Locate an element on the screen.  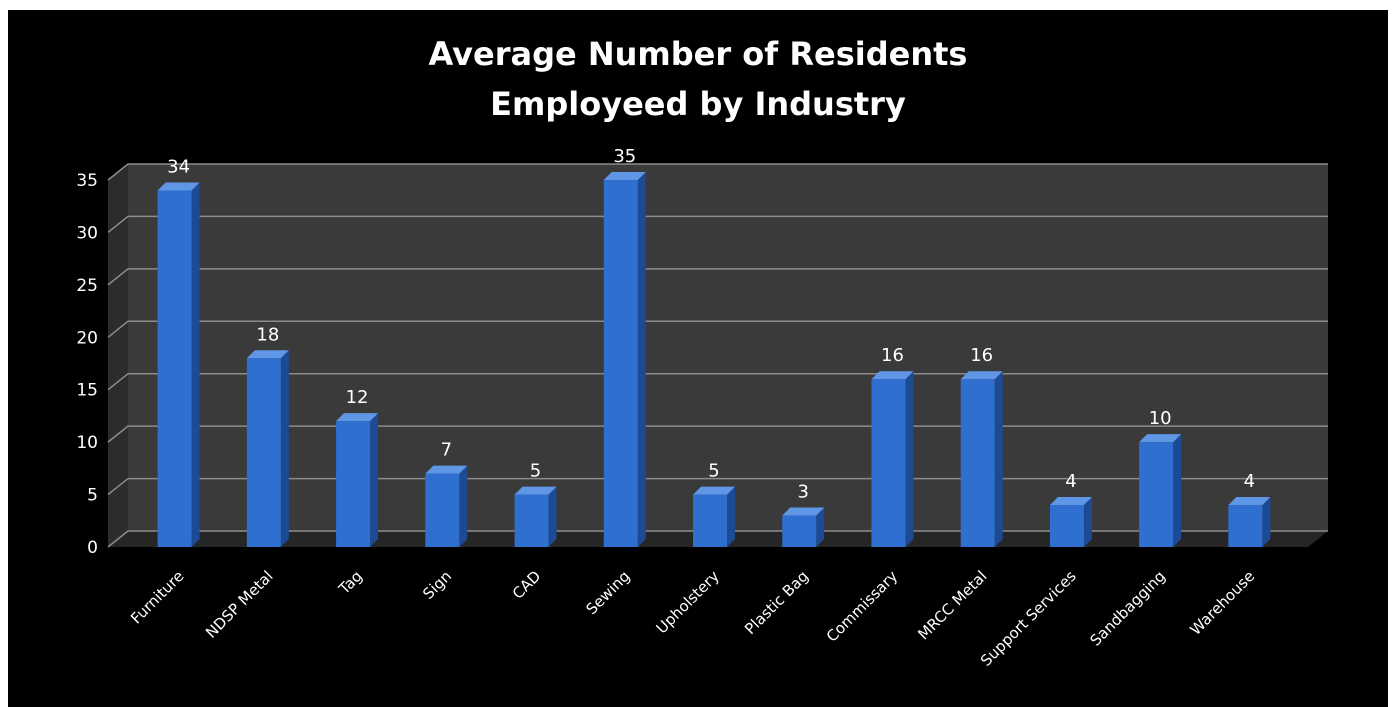
x-category-label: Commissary is located at coordinates (862, 606).